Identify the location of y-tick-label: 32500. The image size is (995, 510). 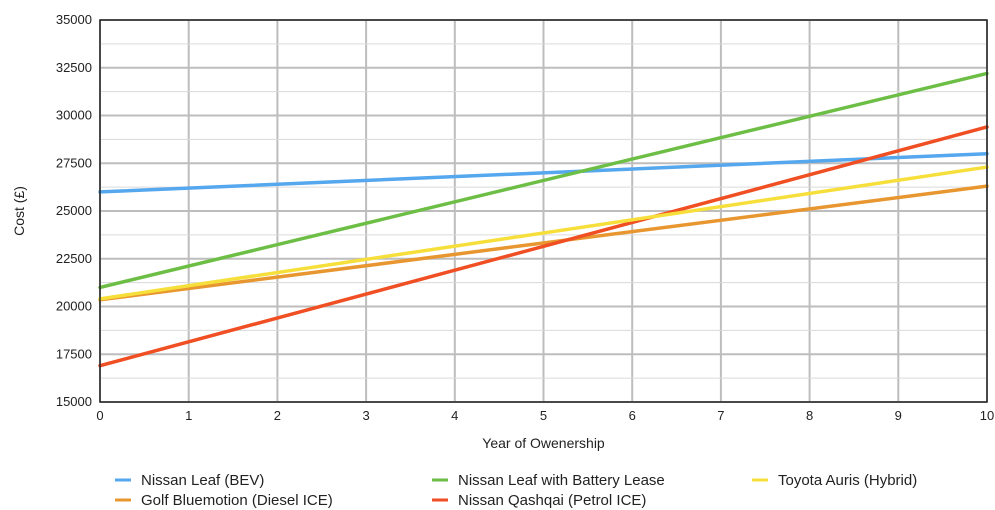
(74, 67).